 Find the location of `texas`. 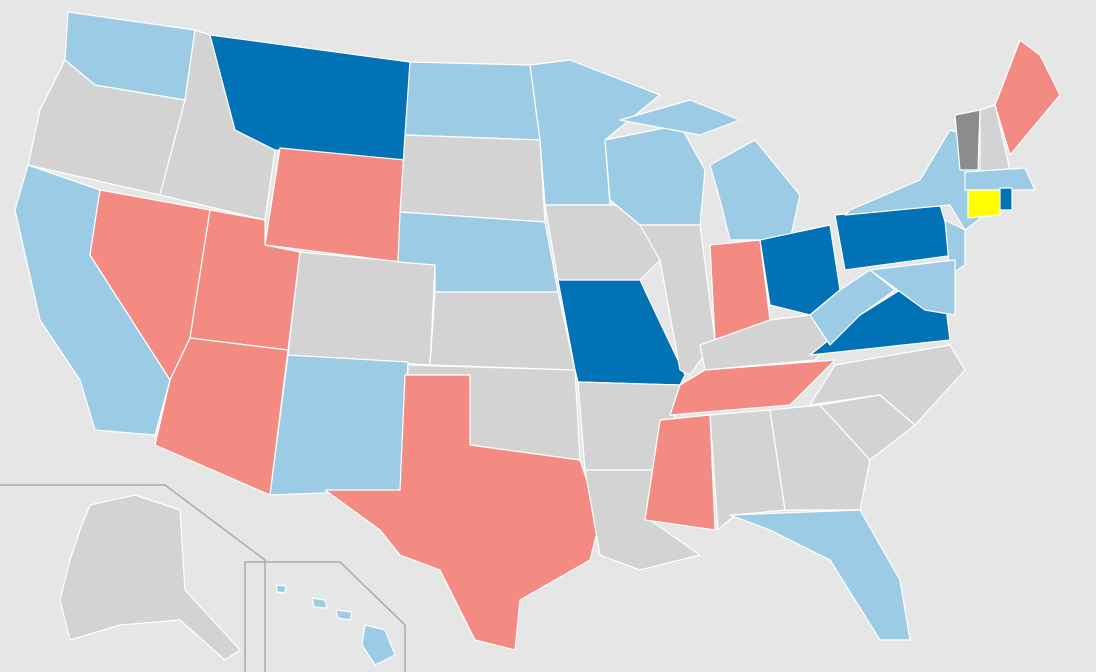

texas is located at coordinates (462, 512).